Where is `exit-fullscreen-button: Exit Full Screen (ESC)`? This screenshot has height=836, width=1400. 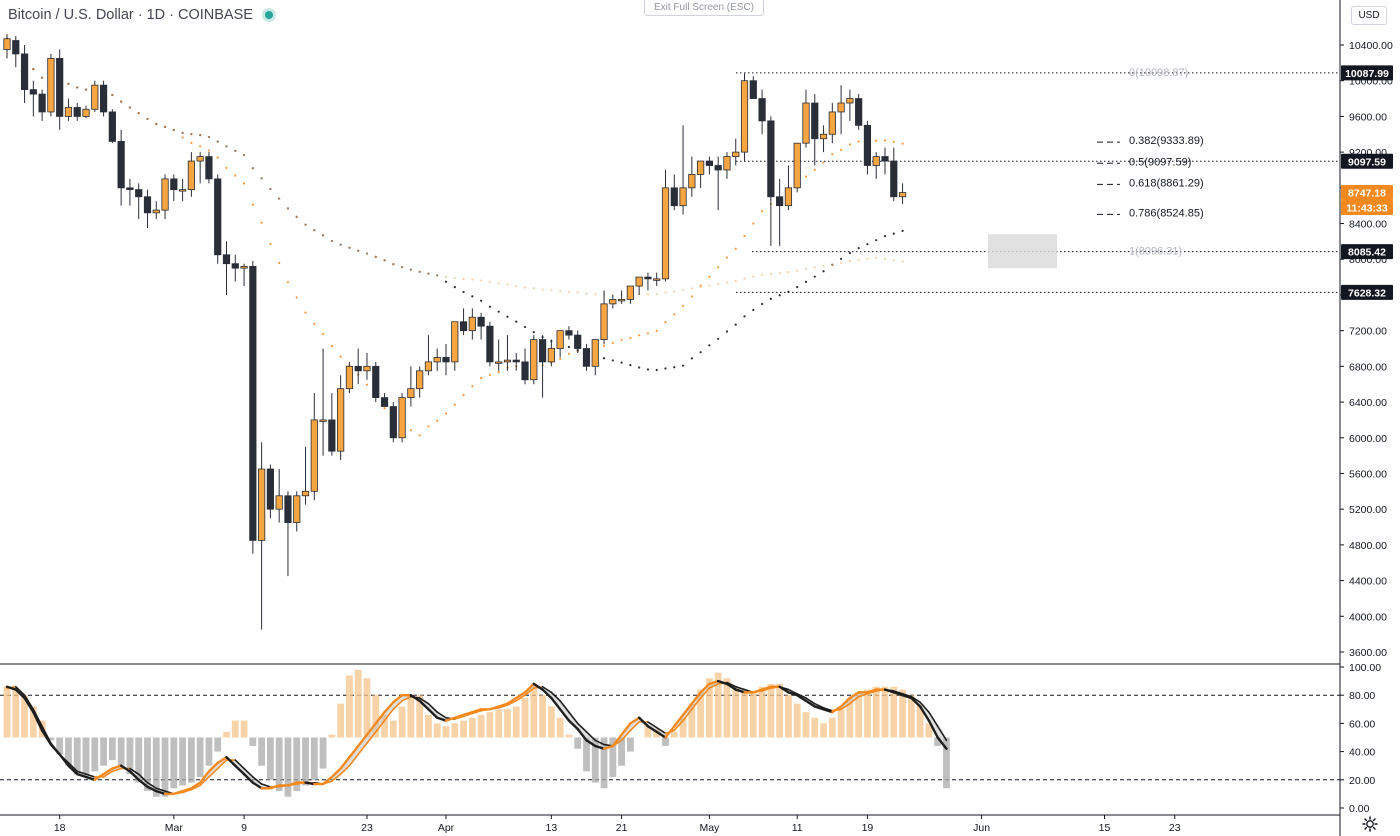
exit-fullscreen-button: Exit Full Screen (ESC) is located at coordinates (704, 8).